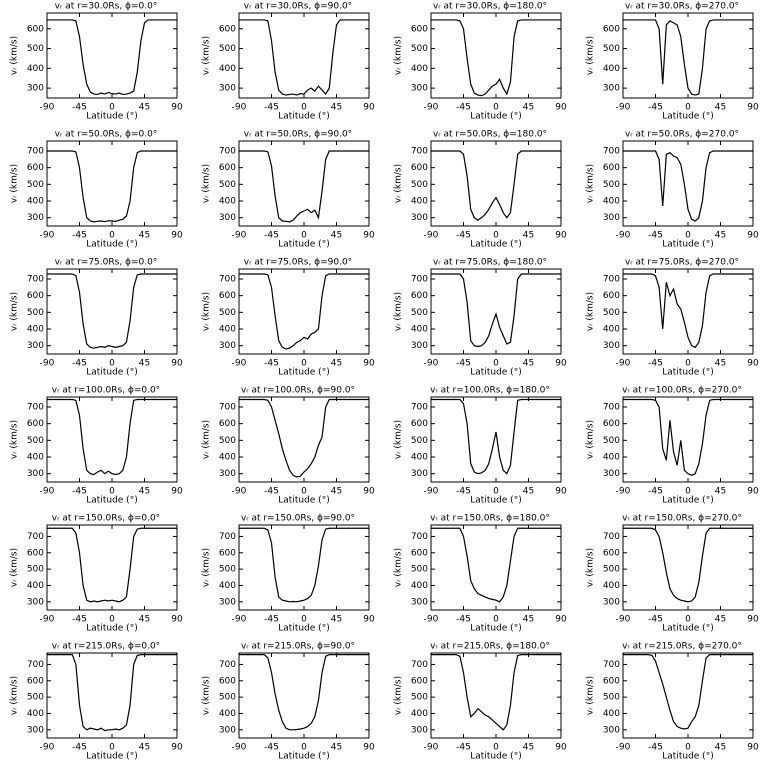 The height and width of the screenshot is (768, 768). Describe the element at coordinates (298, 647) in the screenshot. I see `panel-title: vᵣ at r=215.0Rs, ϕ=90.0°` at that location.